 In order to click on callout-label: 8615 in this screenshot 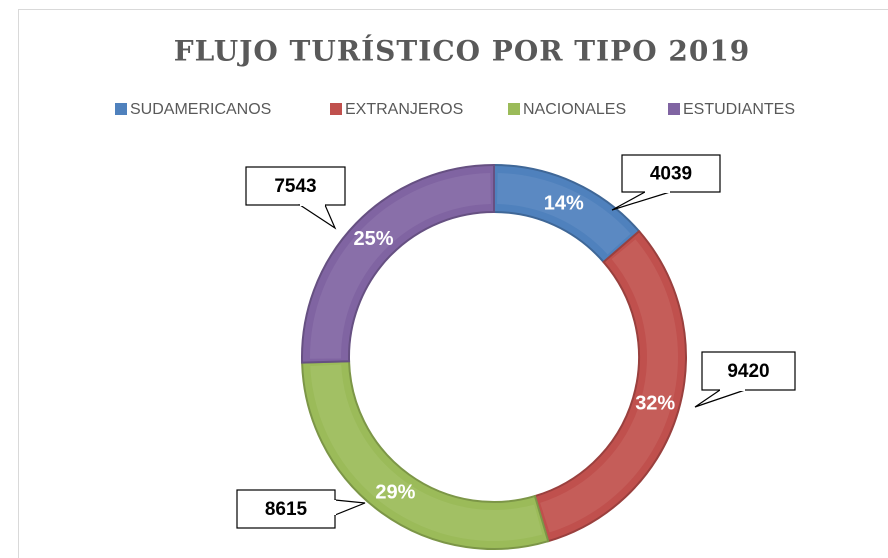, I will do `click(286, 509)`.